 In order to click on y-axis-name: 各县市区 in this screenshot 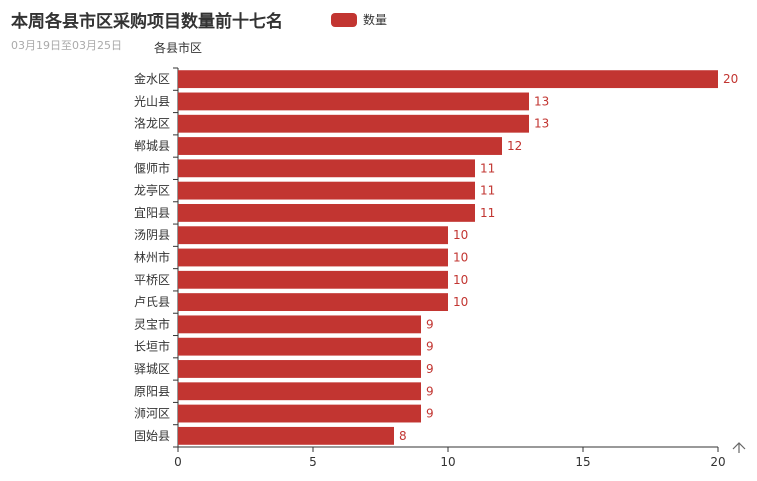, I will do `click(178, 48)`.